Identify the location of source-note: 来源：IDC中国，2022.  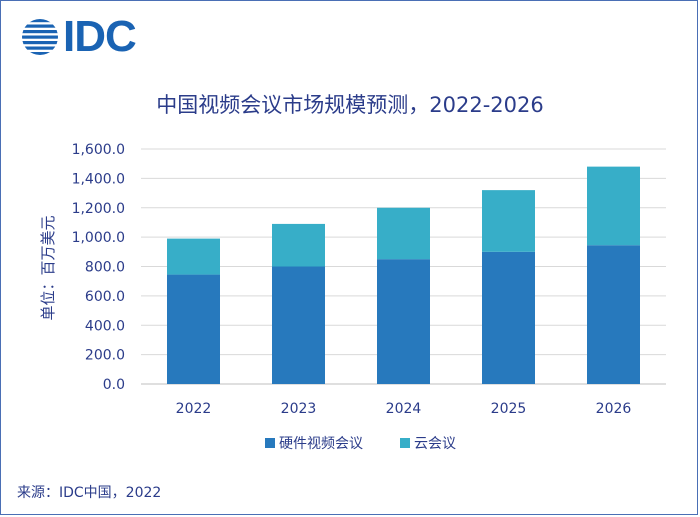
(89, 493).